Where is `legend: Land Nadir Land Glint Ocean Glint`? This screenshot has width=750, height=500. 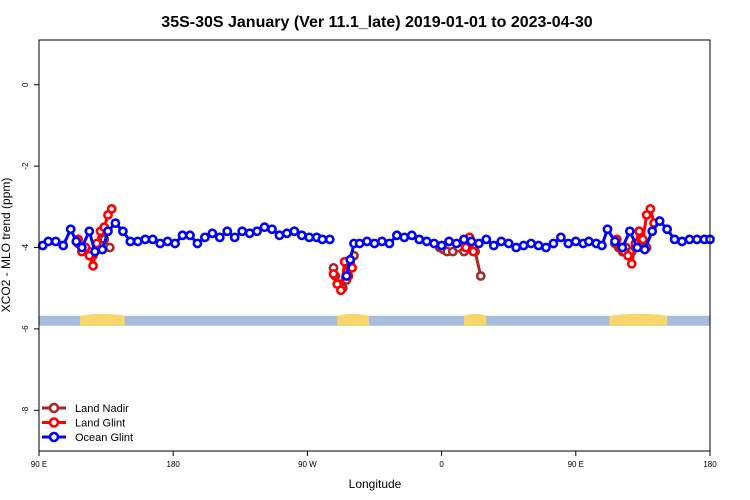
legend: Land Nadir Land Glint Ocean Glint is located at coordinates (87, 423).